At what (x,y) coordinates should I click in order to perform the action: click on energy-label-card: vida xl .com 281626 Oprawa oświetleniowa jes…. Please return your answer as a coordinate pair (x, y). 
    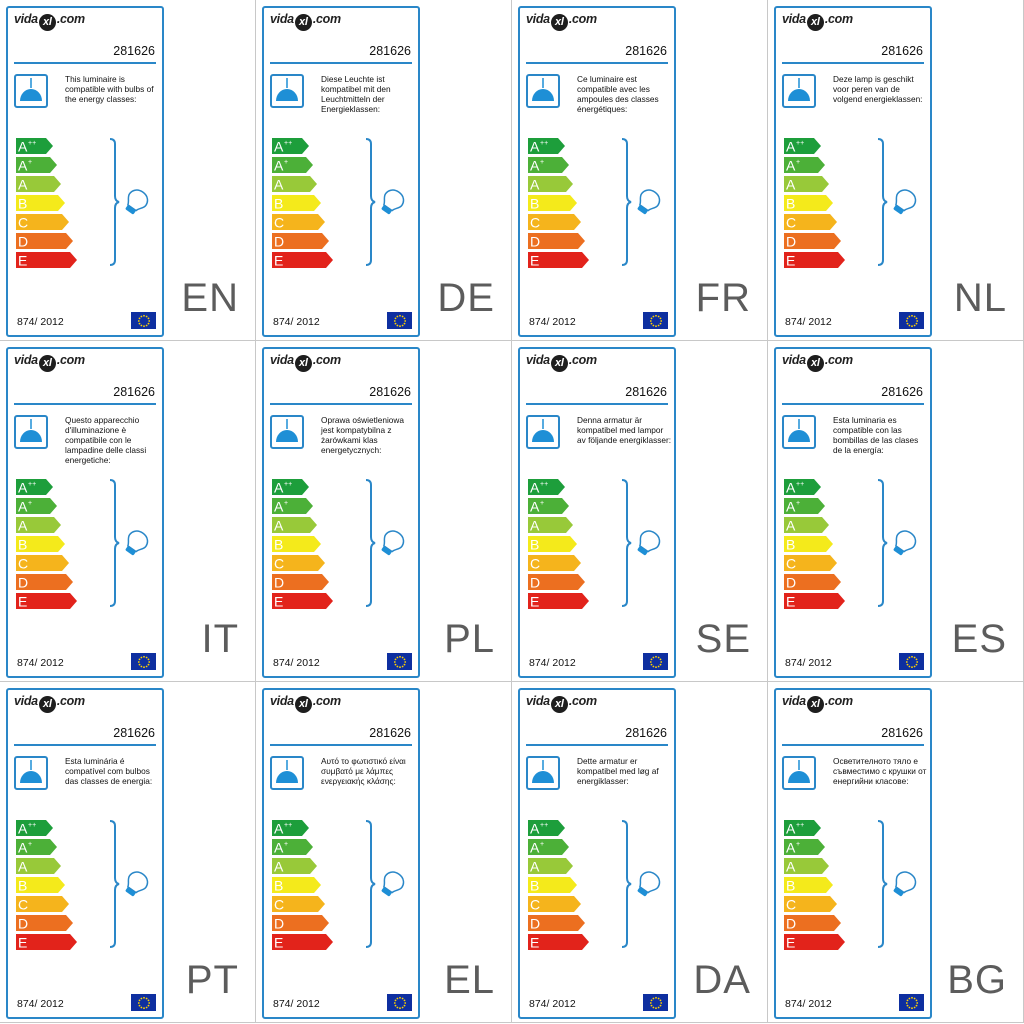
    Looking at the image, I should click on (341, 512).